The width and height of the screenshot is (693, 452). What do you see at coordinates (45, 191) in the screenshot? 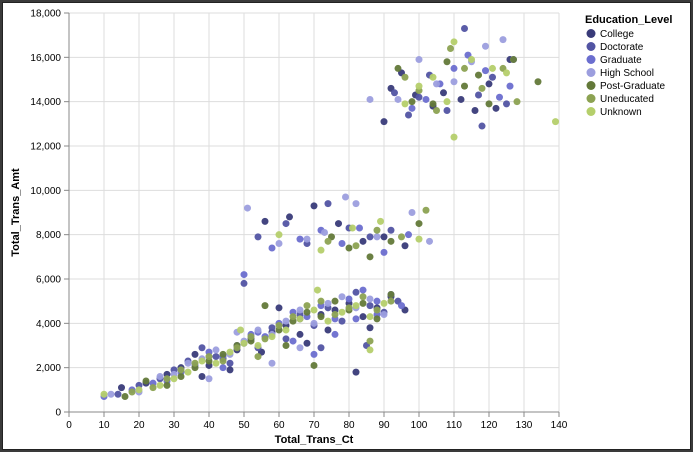
I see `y-tick-label: 10,000` at bounding box center [45, 191].